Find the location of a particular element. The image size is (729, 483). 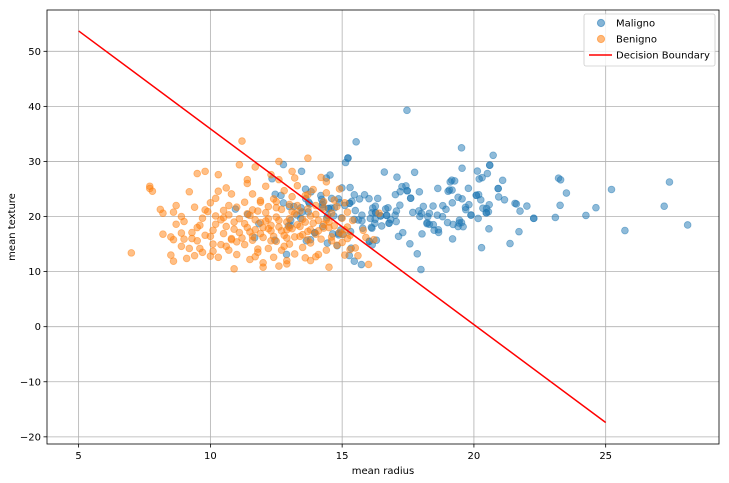

y-tick-label: 30 is located at coordinates (34, 162).